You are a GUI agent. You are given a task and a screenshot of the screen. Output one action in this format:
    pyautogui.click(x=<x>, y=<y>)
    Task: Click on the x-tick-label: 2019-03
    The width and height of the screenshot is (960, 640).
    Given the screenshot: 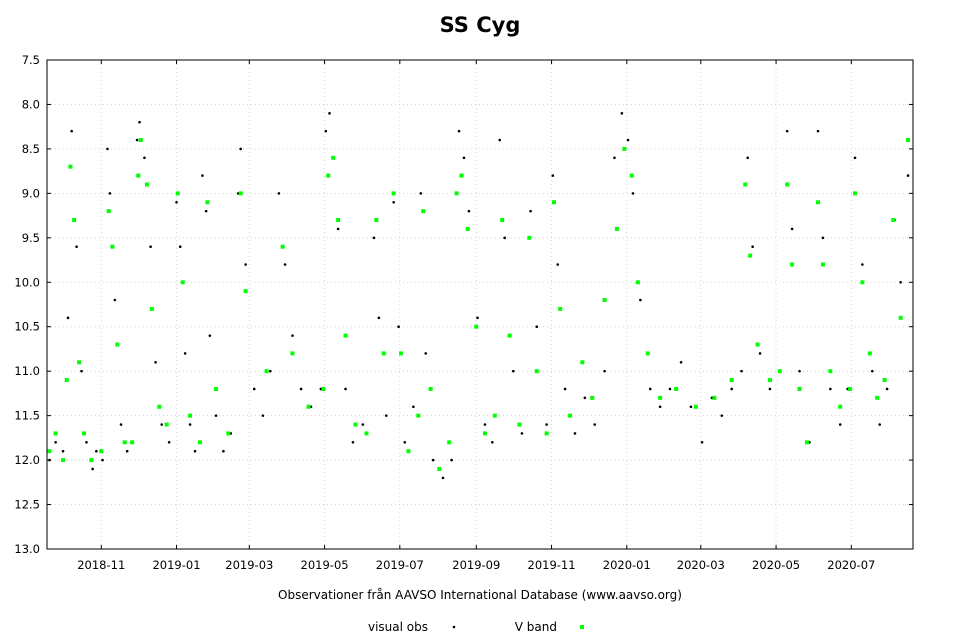 What is the action you would take?
    pyautogui.click(x=249, y=565)
    